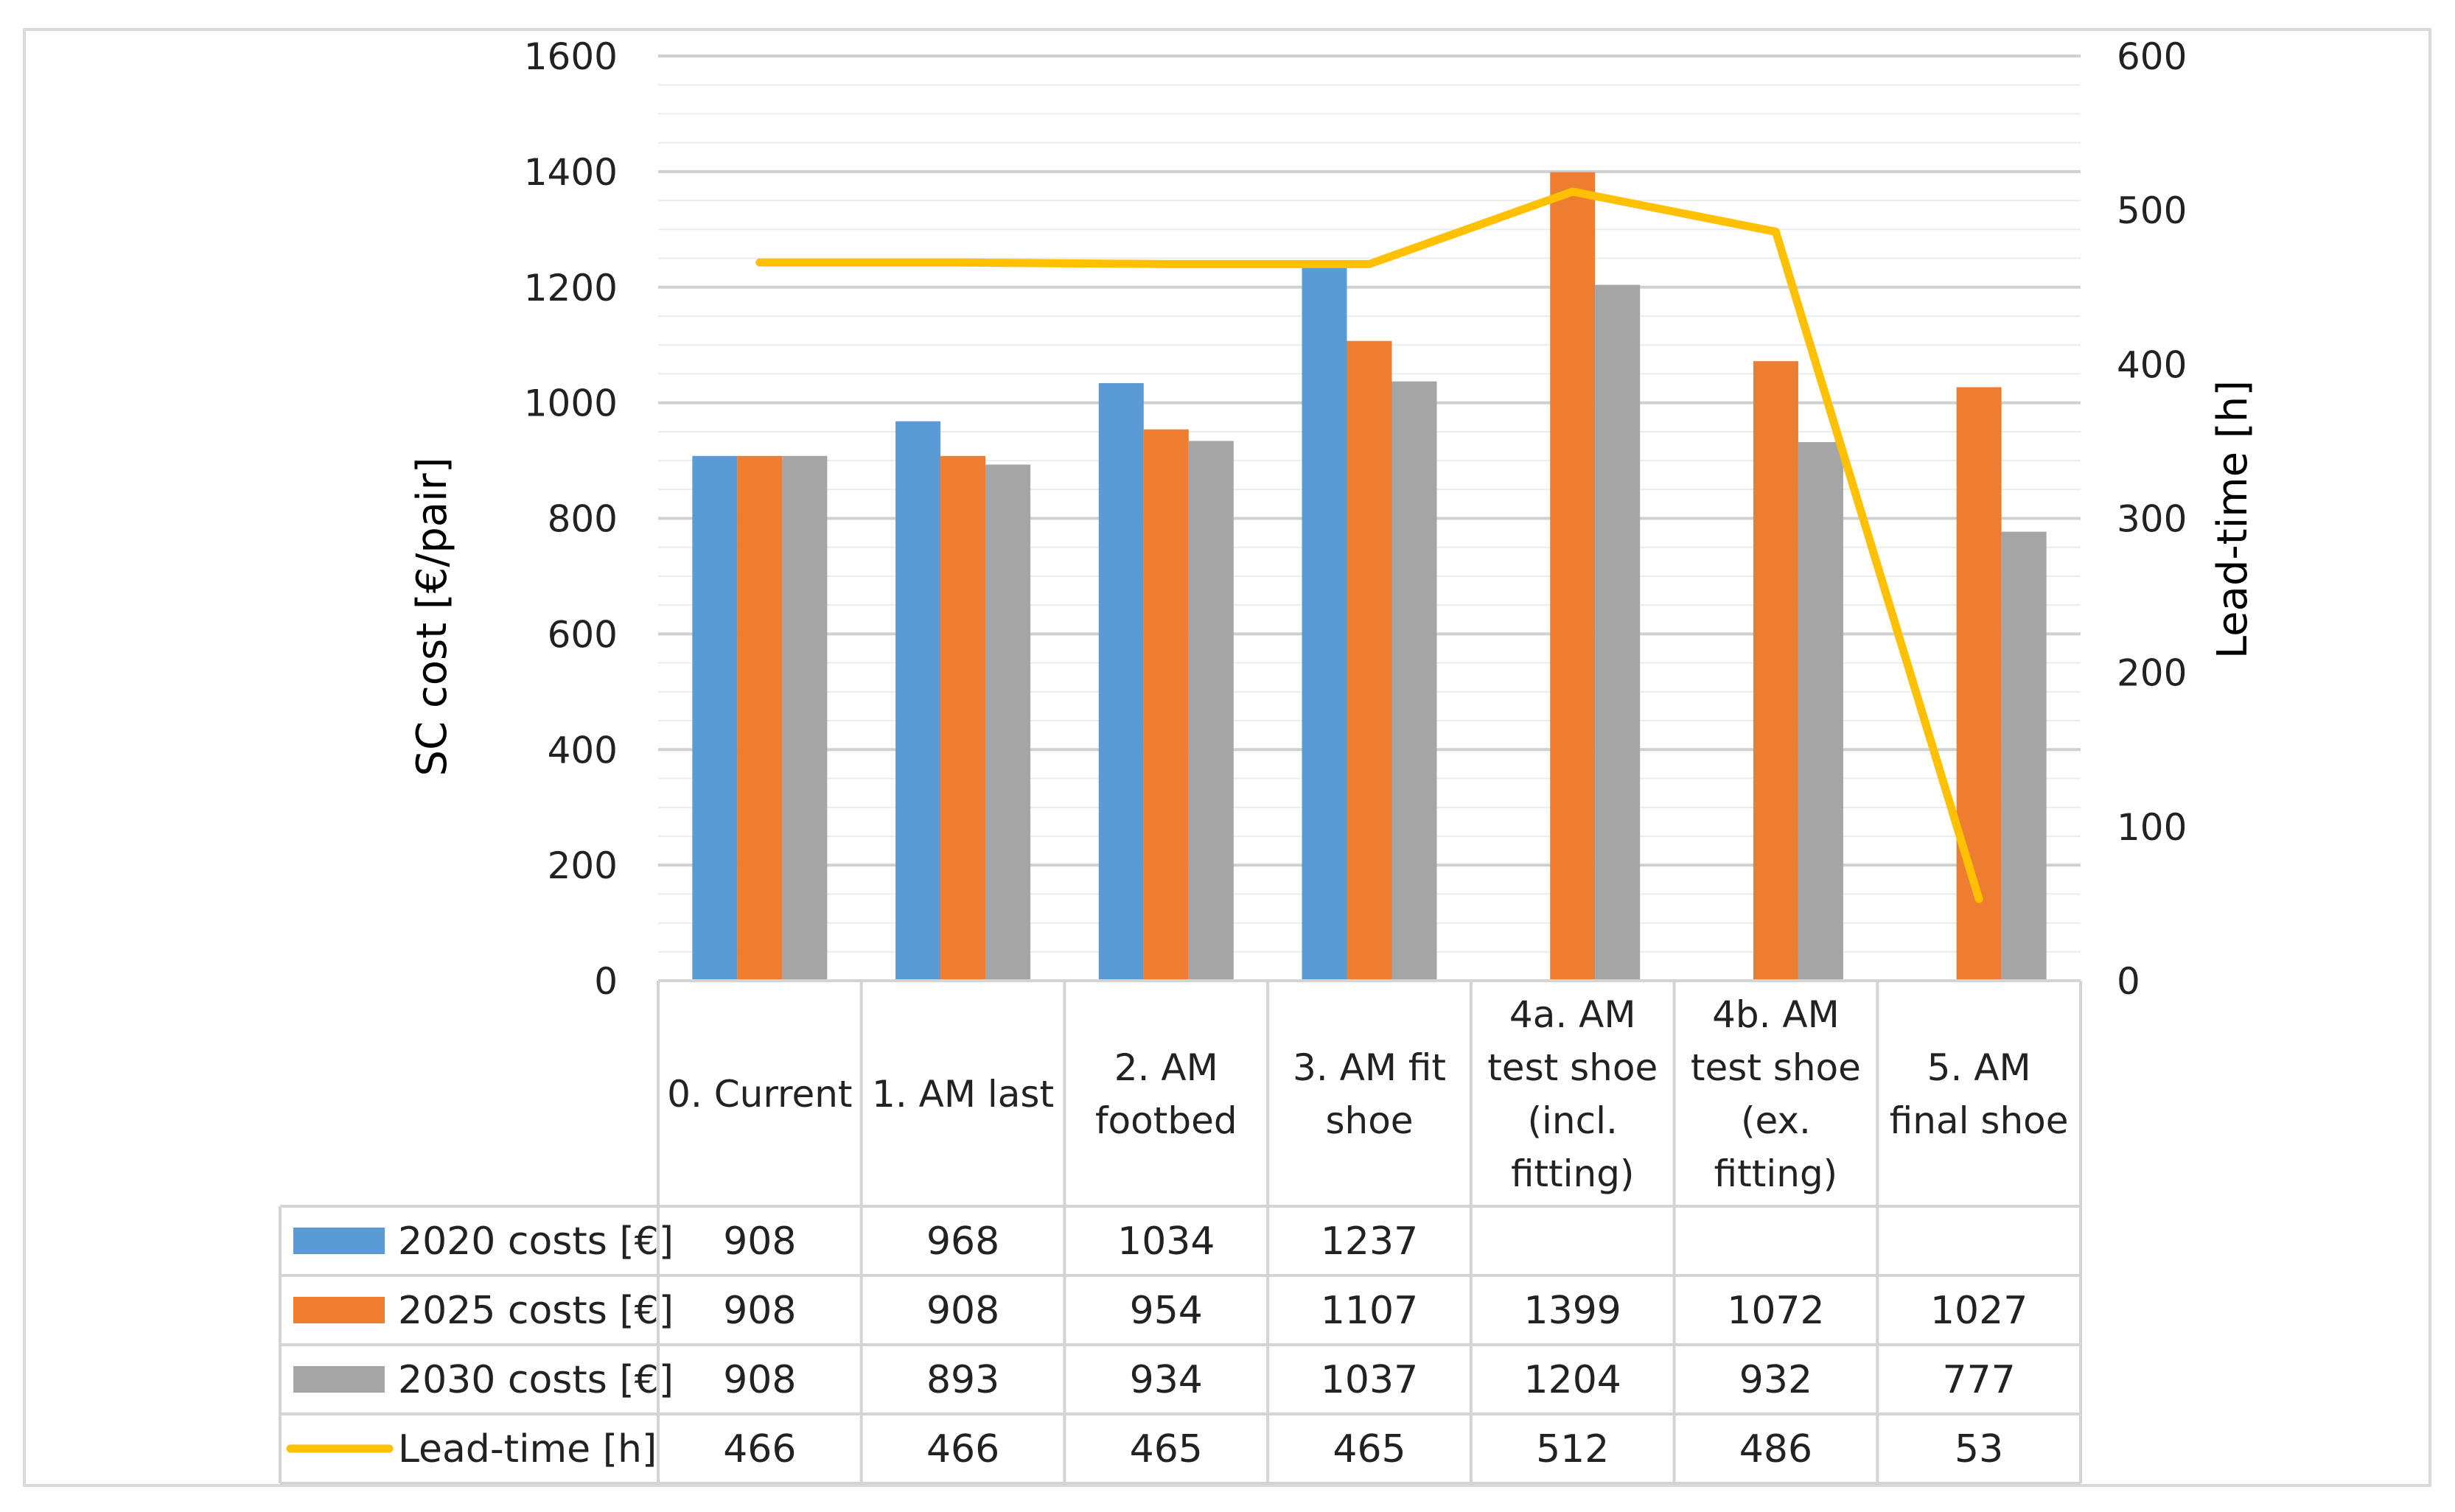 The height and width of the screenshot is (1512, 2455). I want to click on table-cell-value: 1034, so click(1166, 1241).